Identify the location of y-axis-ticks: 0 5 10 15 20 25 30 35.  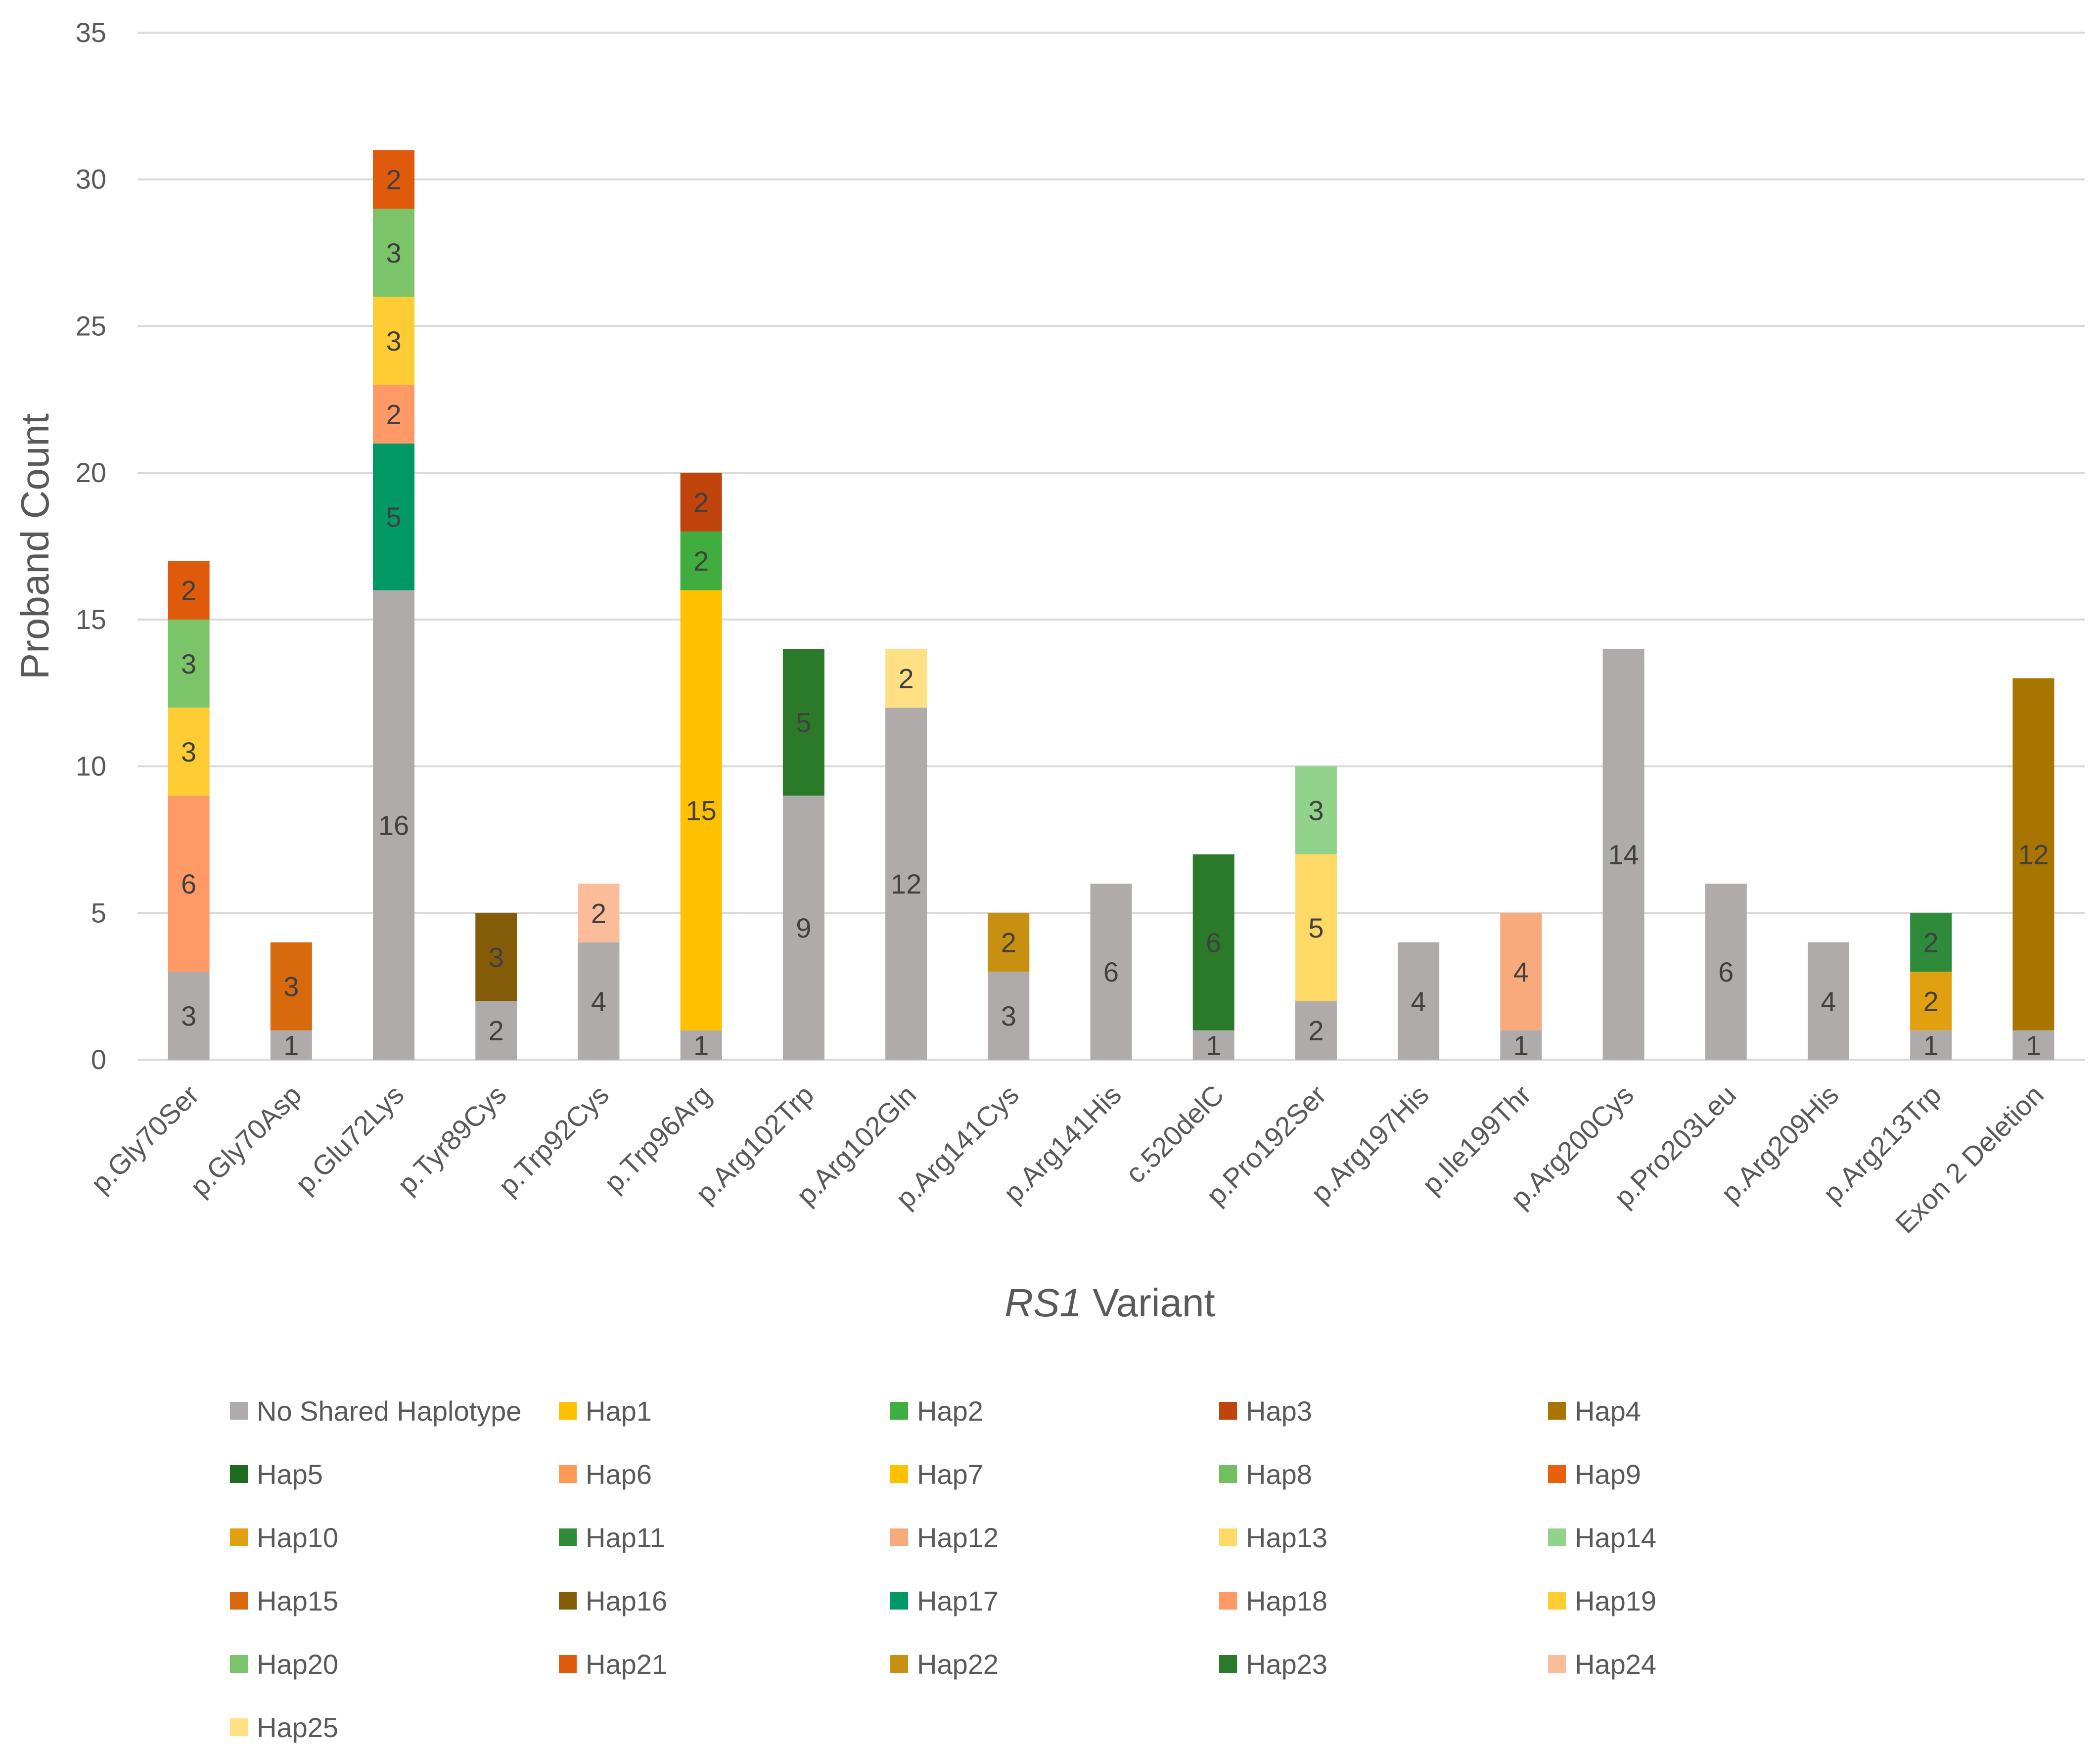
(91, 546).